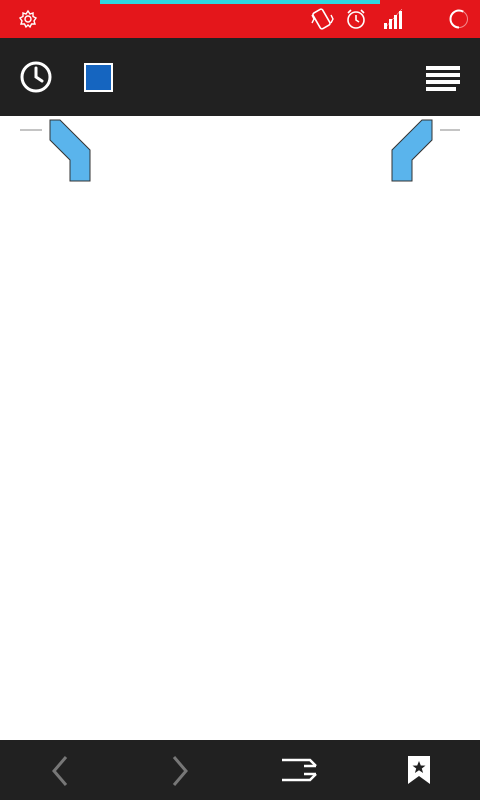 The image size is (480, 800). Describe the element at coordinates (98, 77) in the screenshot. I see `site-logo` at that location.